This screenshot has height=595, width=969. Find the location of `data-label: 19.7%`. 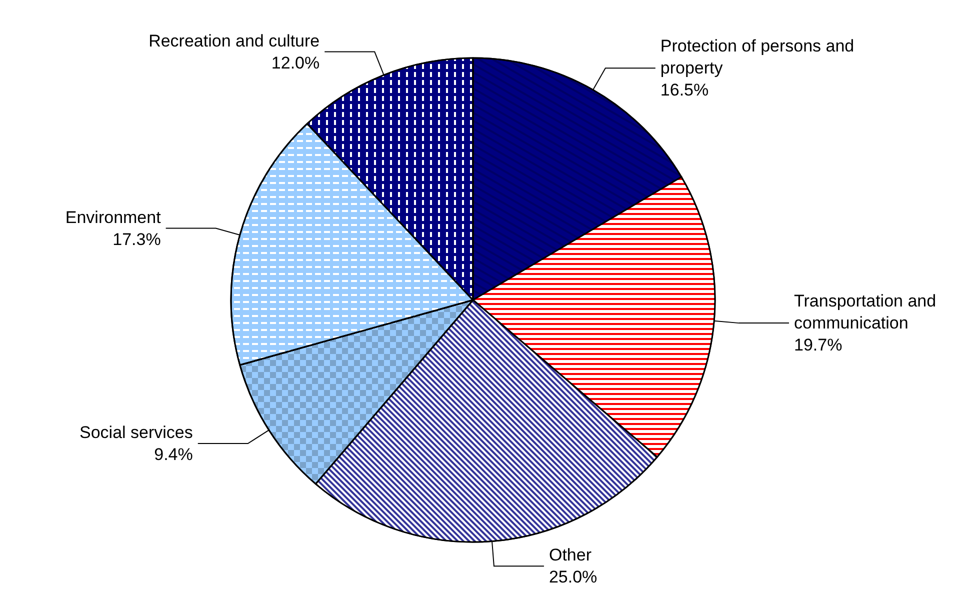

data-label: 19.7% is located at coordinates (818, 345).